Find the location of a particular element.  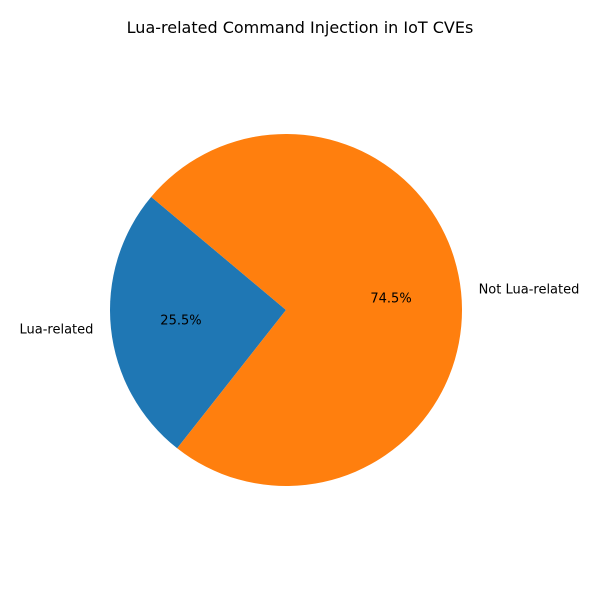

pie-labels: Lua-related 25.5% Not Lua-related 74.5% is located at coordinates (300, 310).